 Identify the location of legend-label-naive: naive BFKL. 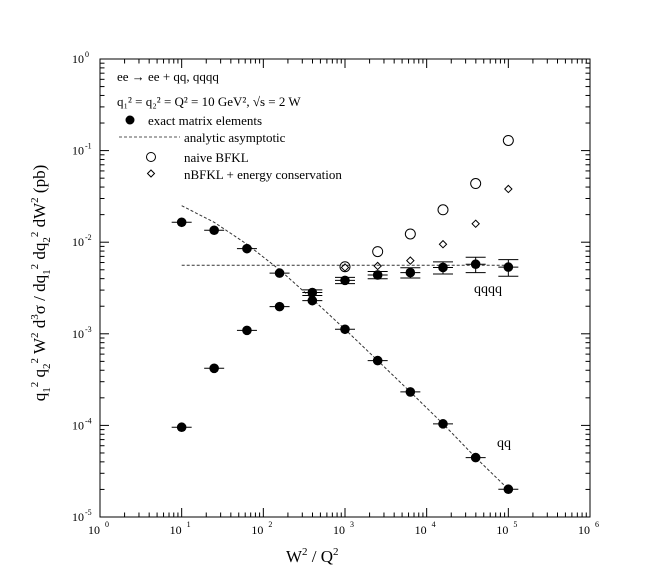
(216, 157).